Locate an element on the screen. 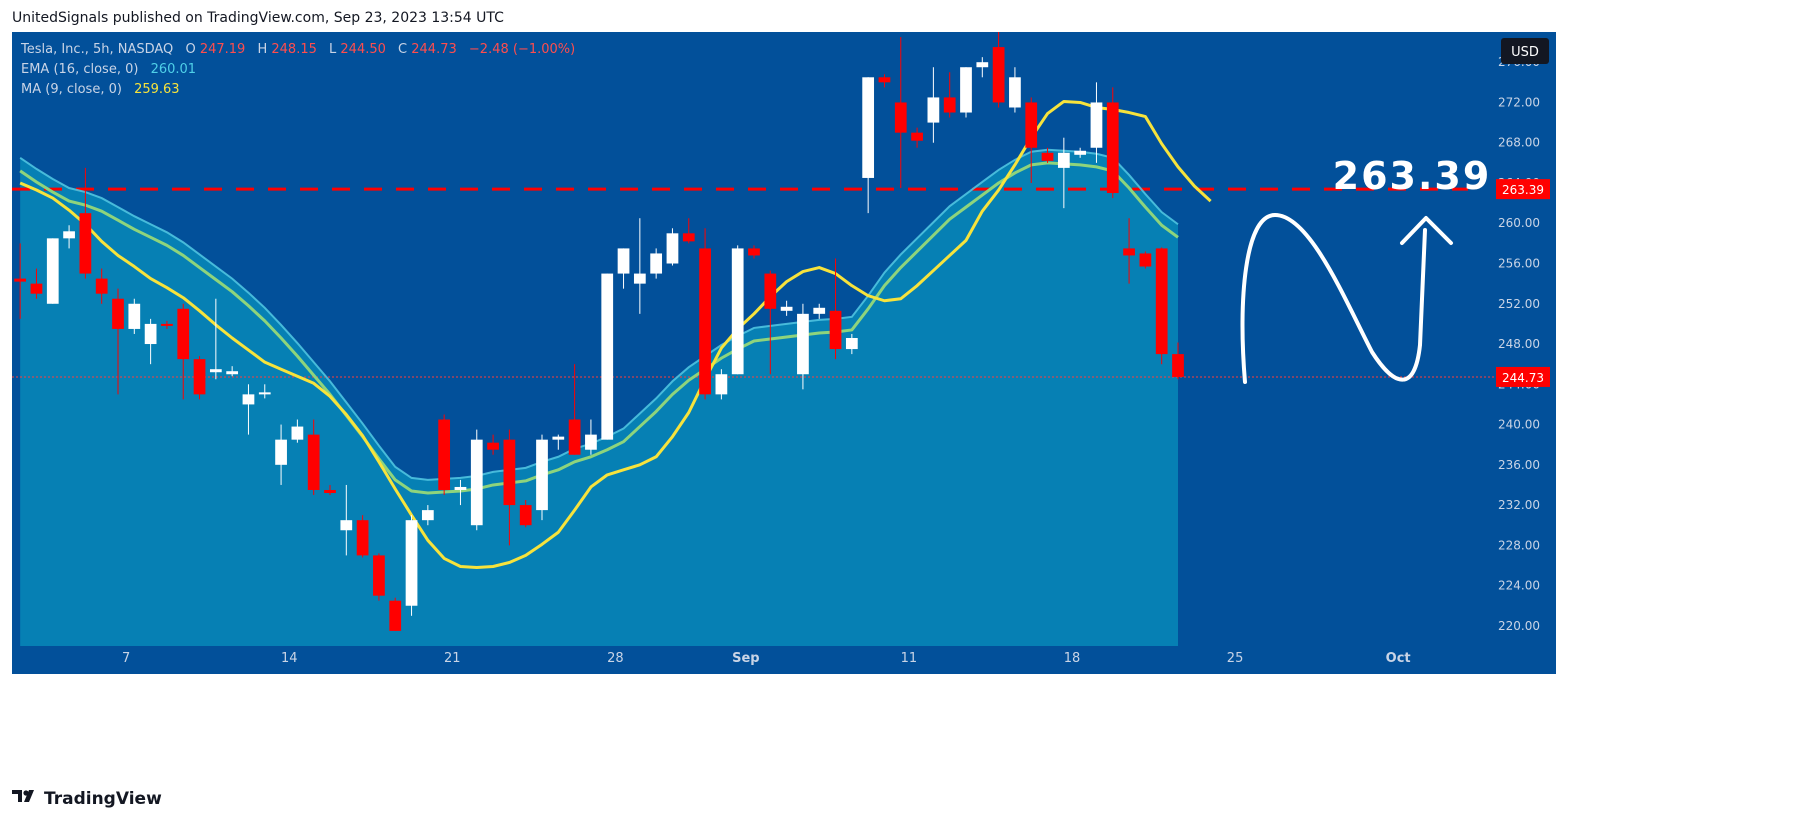  x-axis-tick-label: 14 is located at coordinates (289, 658).